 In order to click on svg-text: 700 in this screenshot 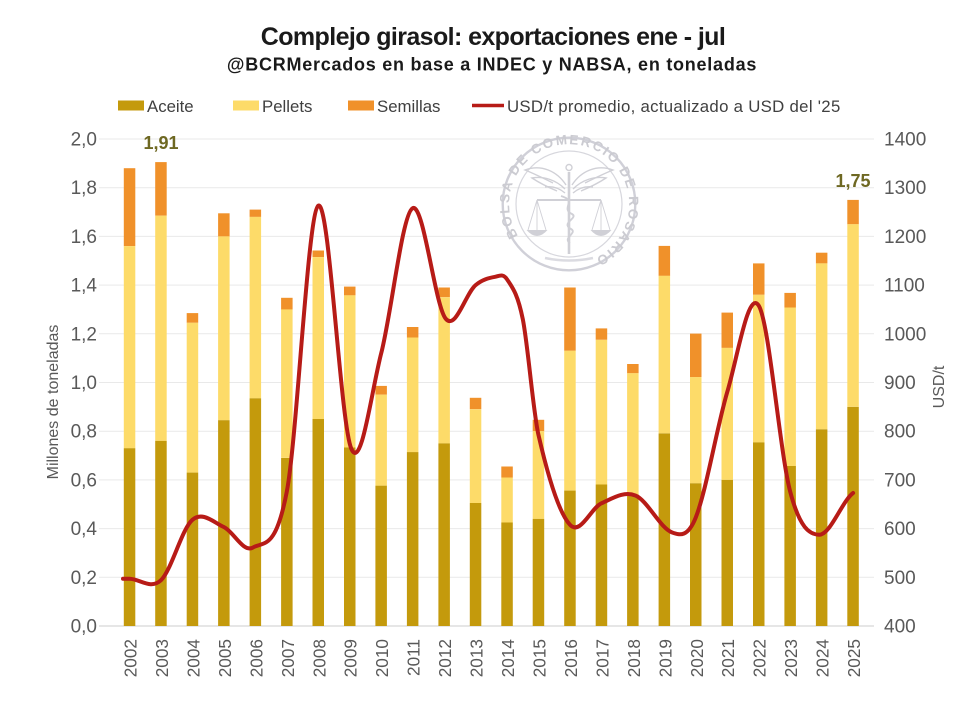, I will do `click(900, 480)`.